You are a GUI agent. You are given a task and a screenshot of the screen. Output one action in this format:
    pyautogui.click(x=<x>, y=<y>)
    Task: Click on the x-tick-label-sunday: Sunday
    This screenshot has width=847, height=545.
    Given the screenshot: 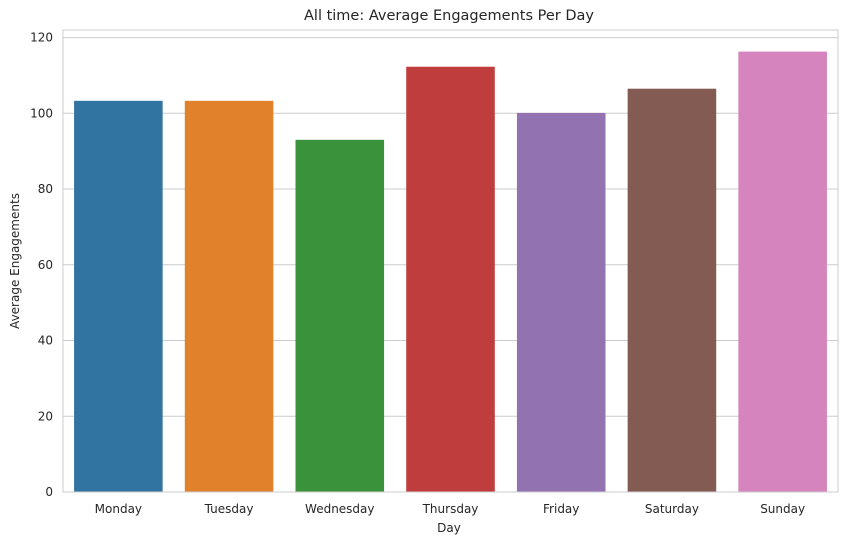 What is the action you would take?
    pyautogui.click(x=782, y=509)
    